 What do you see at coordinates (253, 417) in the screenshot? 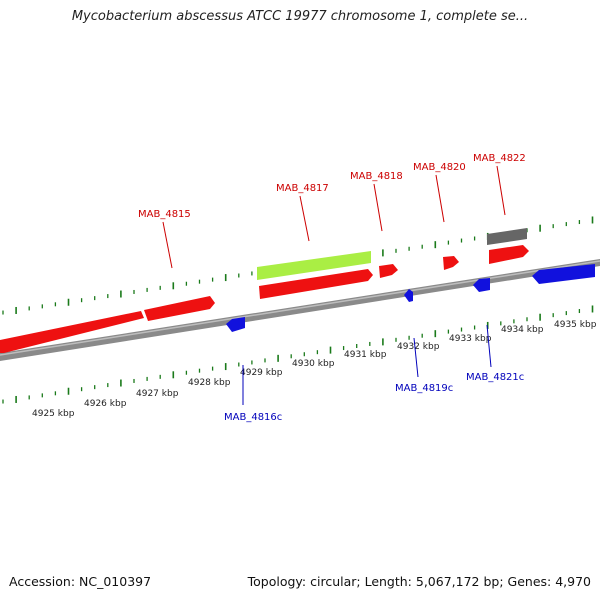
I see `gene-label-mab-4816c: MAB_4816c` at bounding box center [253, 417].